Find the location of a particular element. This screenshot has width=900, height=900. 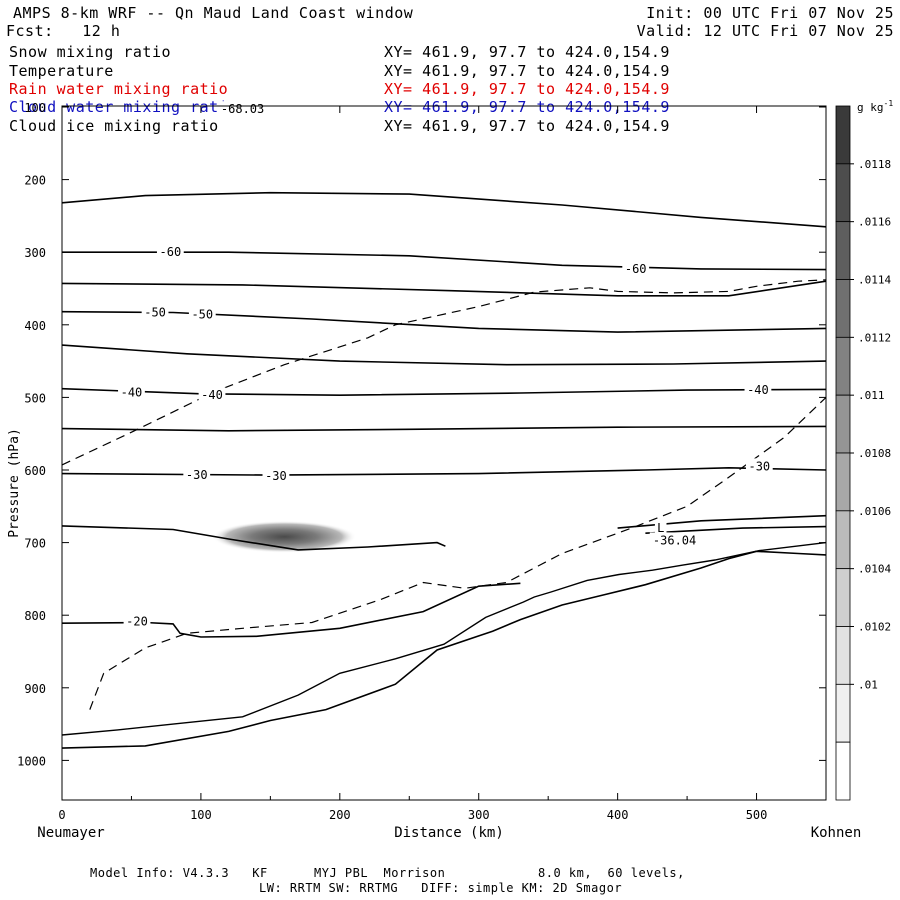

x-left-station-label: Neumayer is located at coordinates (70, 833).